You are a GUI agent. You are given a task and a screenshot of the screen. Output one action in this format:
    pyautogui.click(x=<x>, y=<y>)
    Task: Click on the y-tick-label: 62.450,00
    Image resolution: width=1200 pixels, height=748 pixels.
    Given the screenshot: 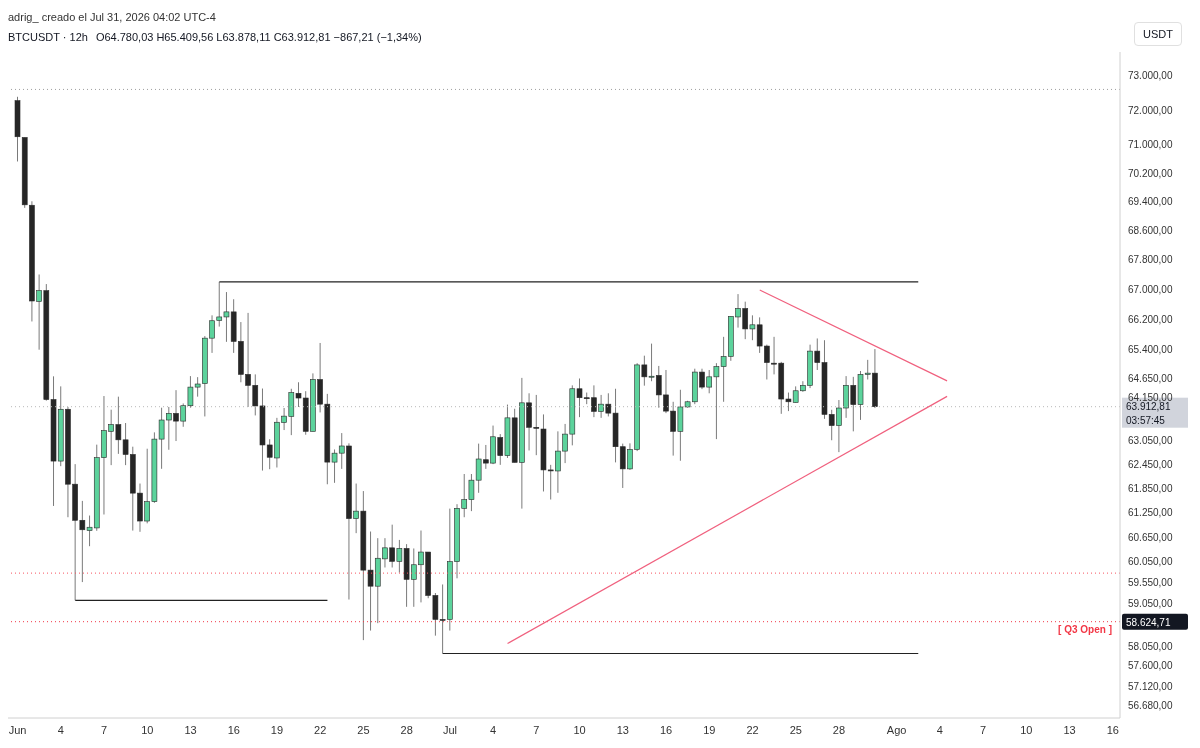 What is the action you would take?
    pyautogui.click(x=1150, y=464)
    